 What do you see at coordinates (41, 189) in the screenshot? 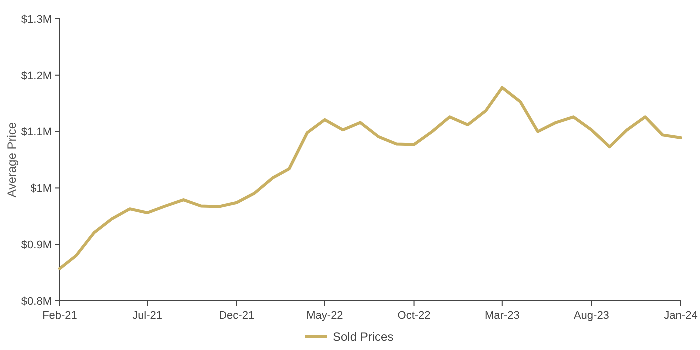
I see `y-tick-label: $1M` at bounding box center [41, 189].